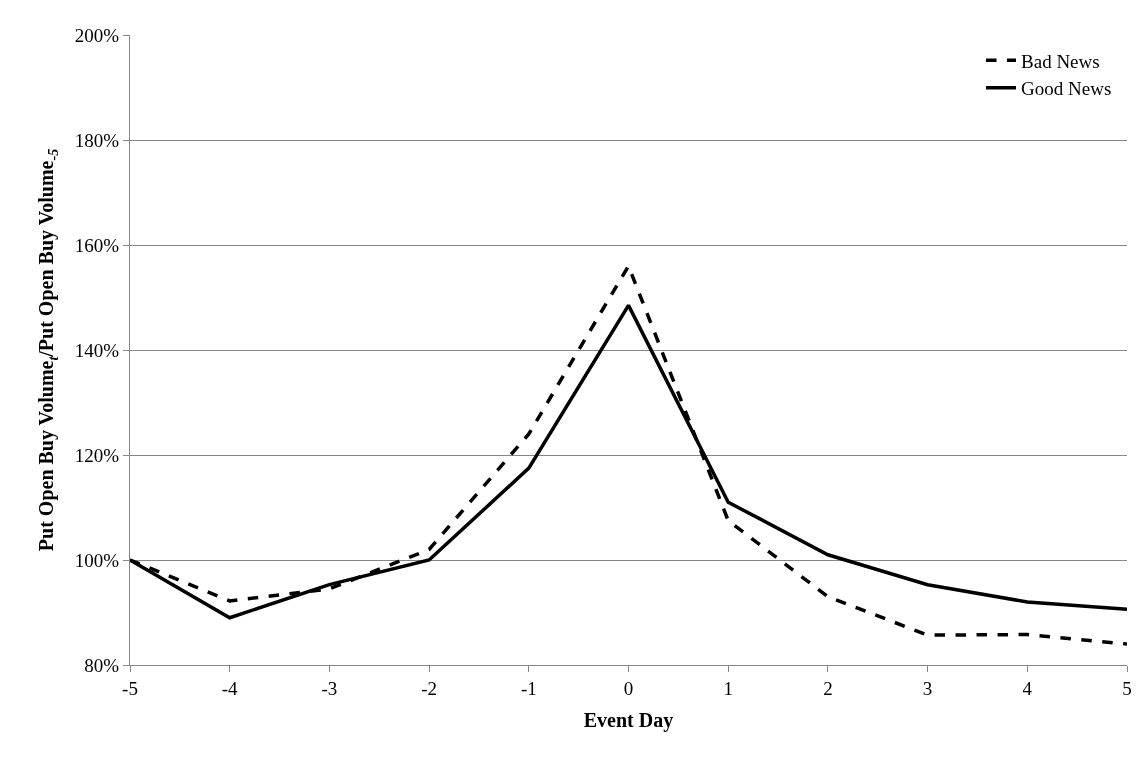  What do you see at coordinates (1127, 688) in the screenshot?
I see `x-tick-label: 5` at bounding box center [1127, 688].